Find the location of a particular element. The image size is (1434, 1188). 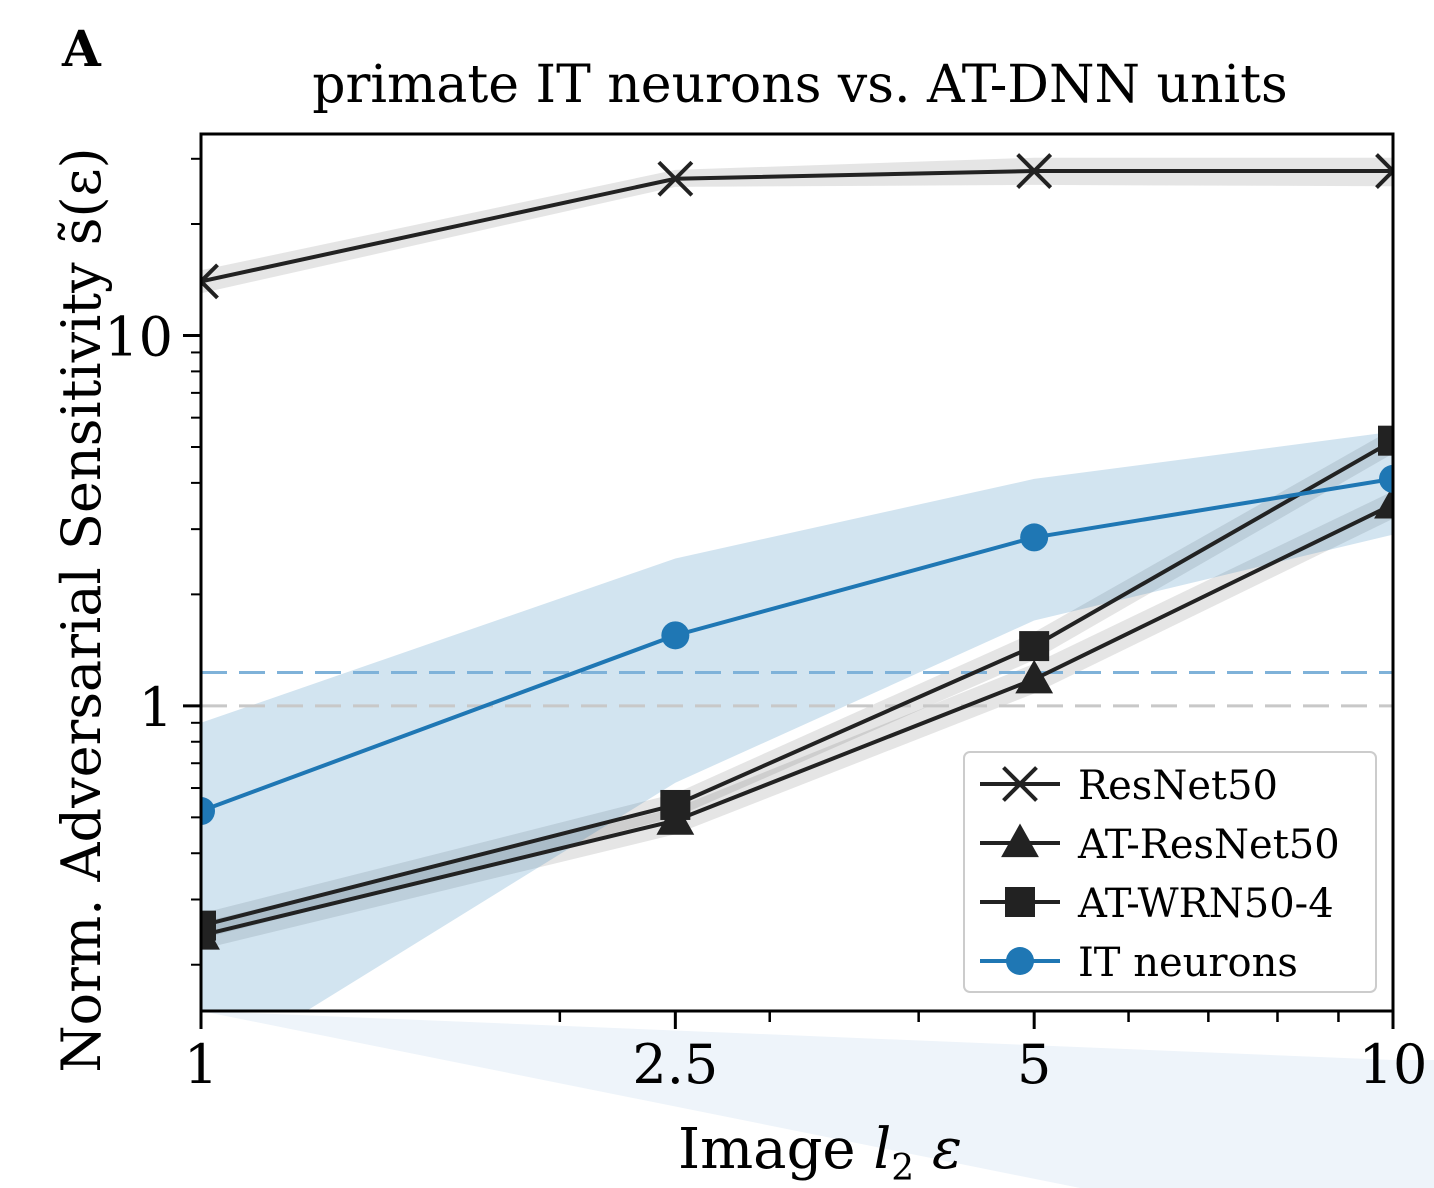

panel-label: A is located at coordinates (81, 48).